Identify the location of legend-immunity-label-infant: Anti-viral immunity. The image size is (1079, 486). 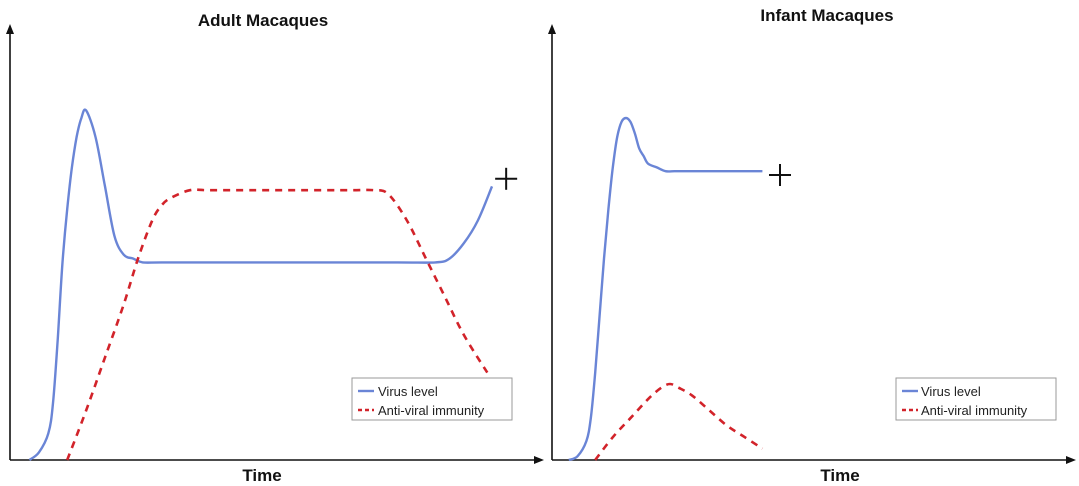
(974, 410).